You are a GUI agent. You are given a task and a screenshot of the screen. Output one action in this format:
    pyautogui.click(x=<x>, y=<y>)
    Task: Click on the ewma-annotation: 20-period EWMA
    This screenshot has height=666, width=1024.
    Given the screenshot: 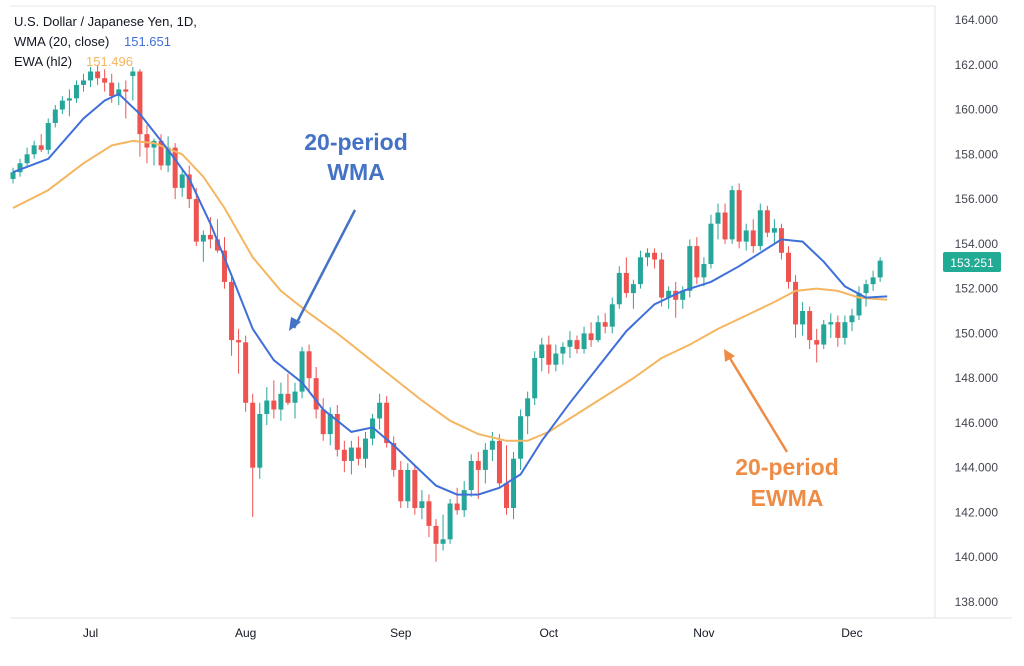 What is the action you would take?
    pyautogui.click(x=781, y=430)
    